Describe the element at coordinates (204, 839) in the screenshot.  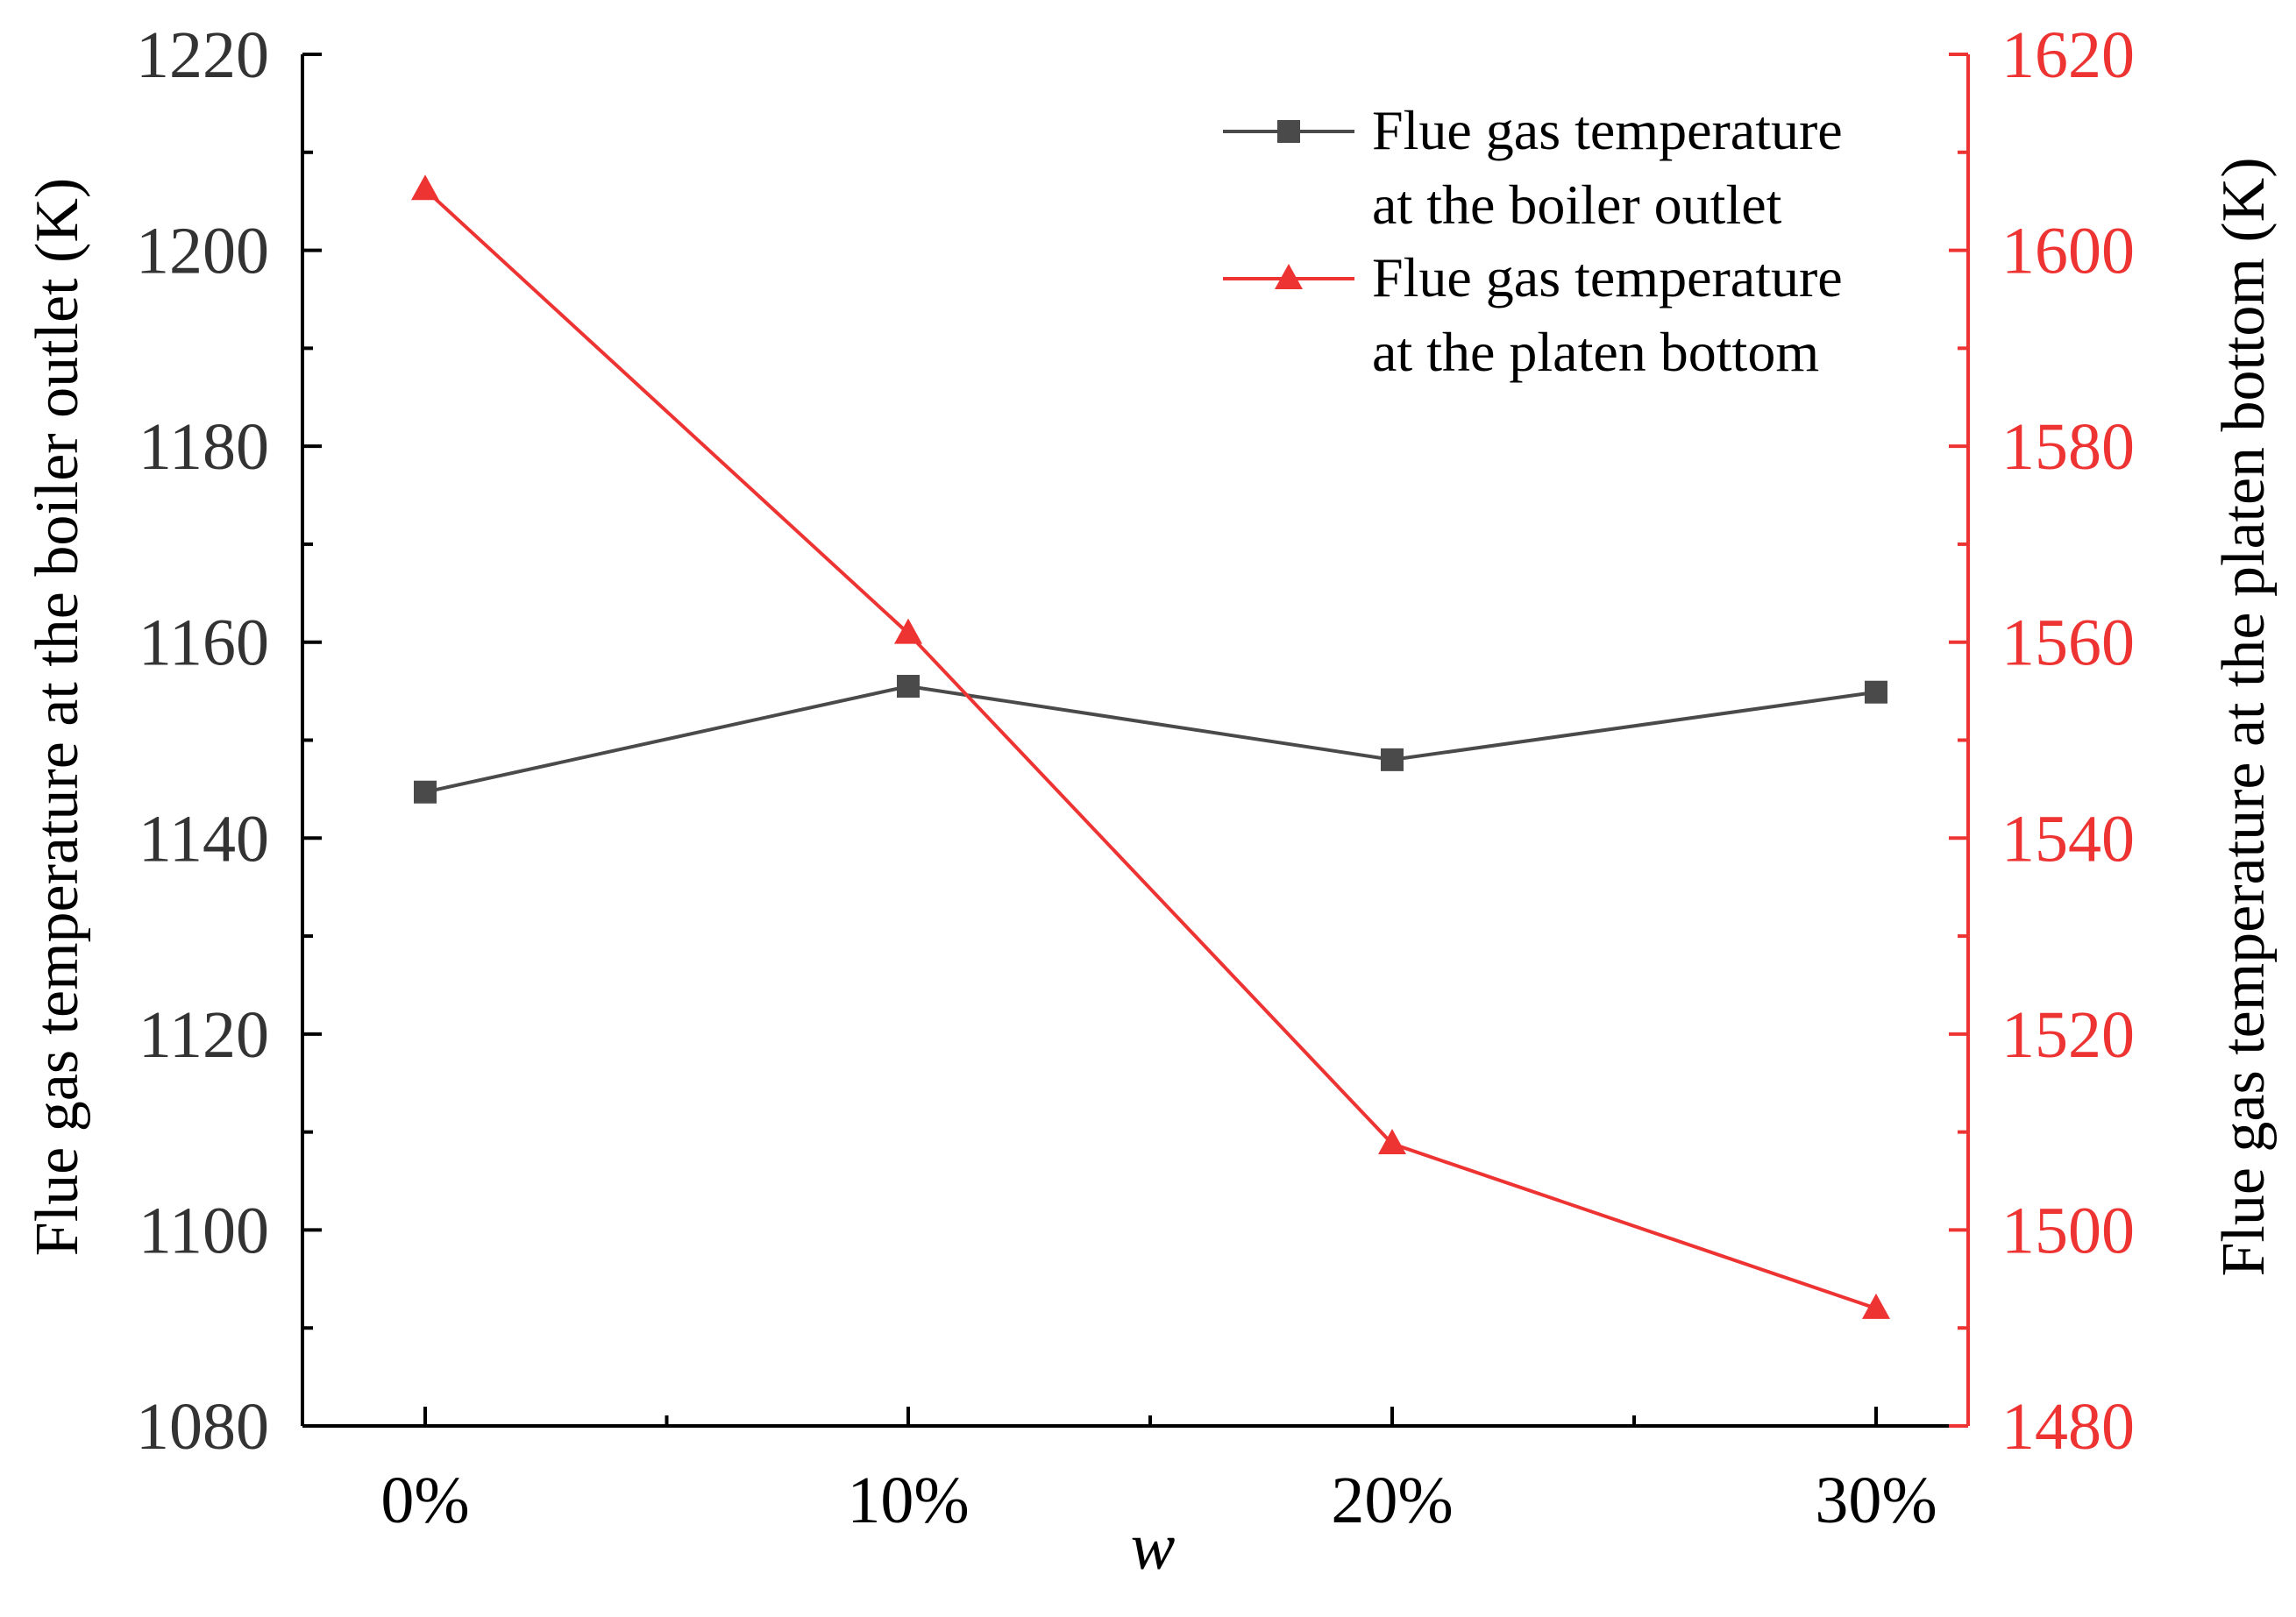
I see `y-left-tick-label: 1140` at that location.